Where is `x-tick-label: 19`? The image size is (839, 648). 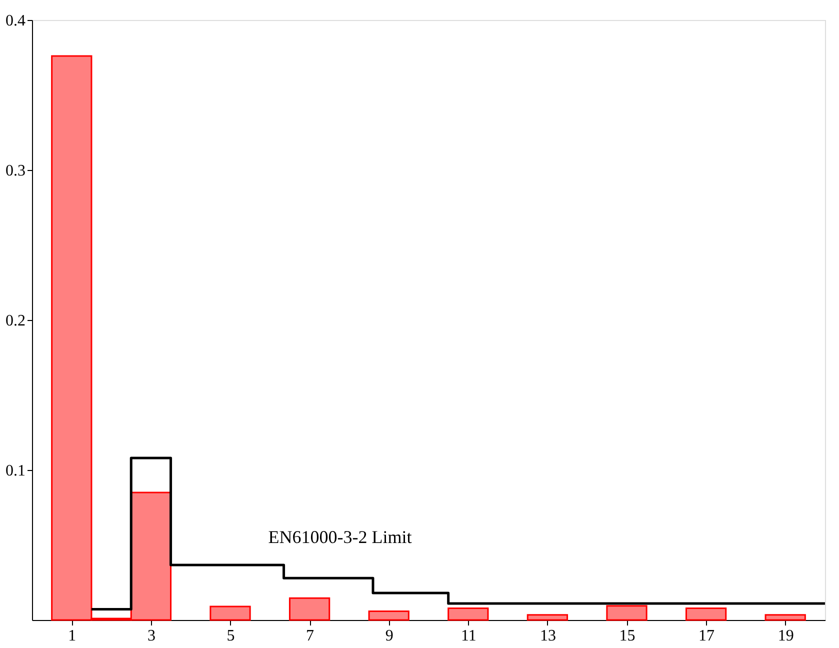
x-tick-label: 19 is located at coordinates (786, 636).